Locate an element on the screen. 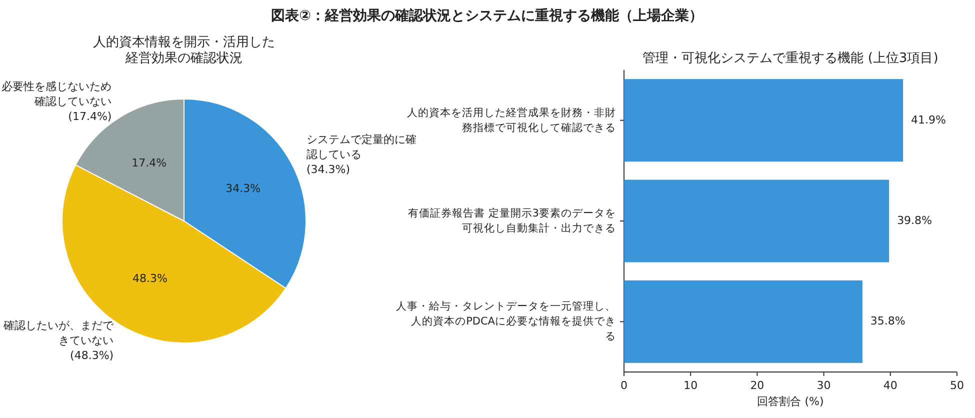  x-tick-label: 40 is located at coordinates (890, 385).